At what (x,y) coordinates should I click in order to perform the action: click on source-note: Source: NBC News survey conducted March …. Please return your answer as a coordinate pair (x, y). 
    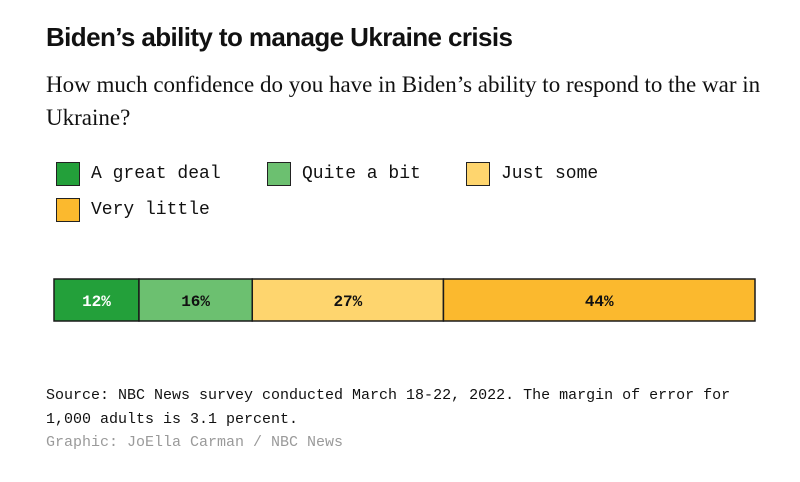
    Looking at the image, I should click on (388, 407).